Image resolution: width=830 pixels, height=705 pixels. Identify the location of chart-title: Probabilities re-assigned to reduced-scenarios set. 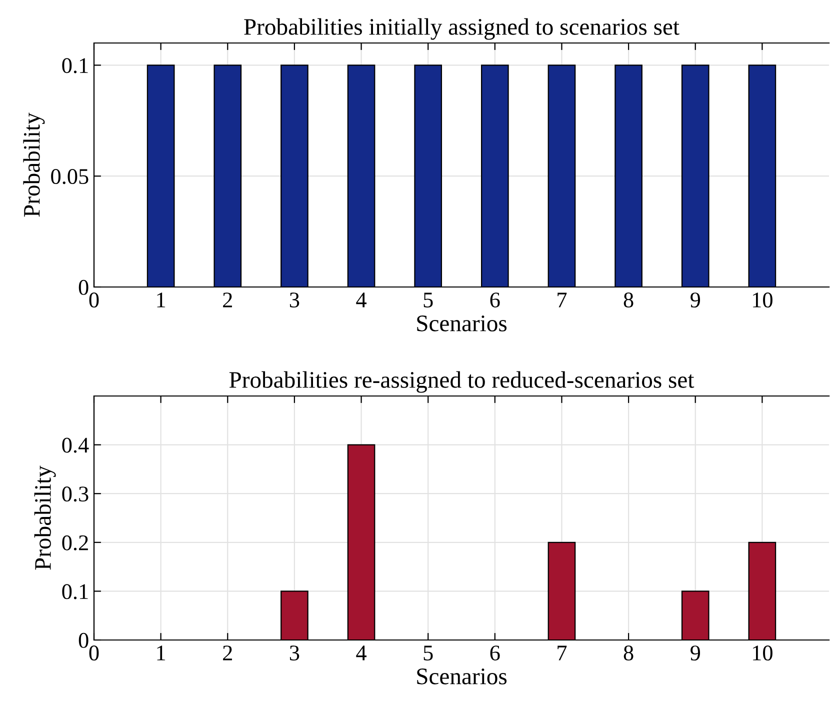
(461, 382).